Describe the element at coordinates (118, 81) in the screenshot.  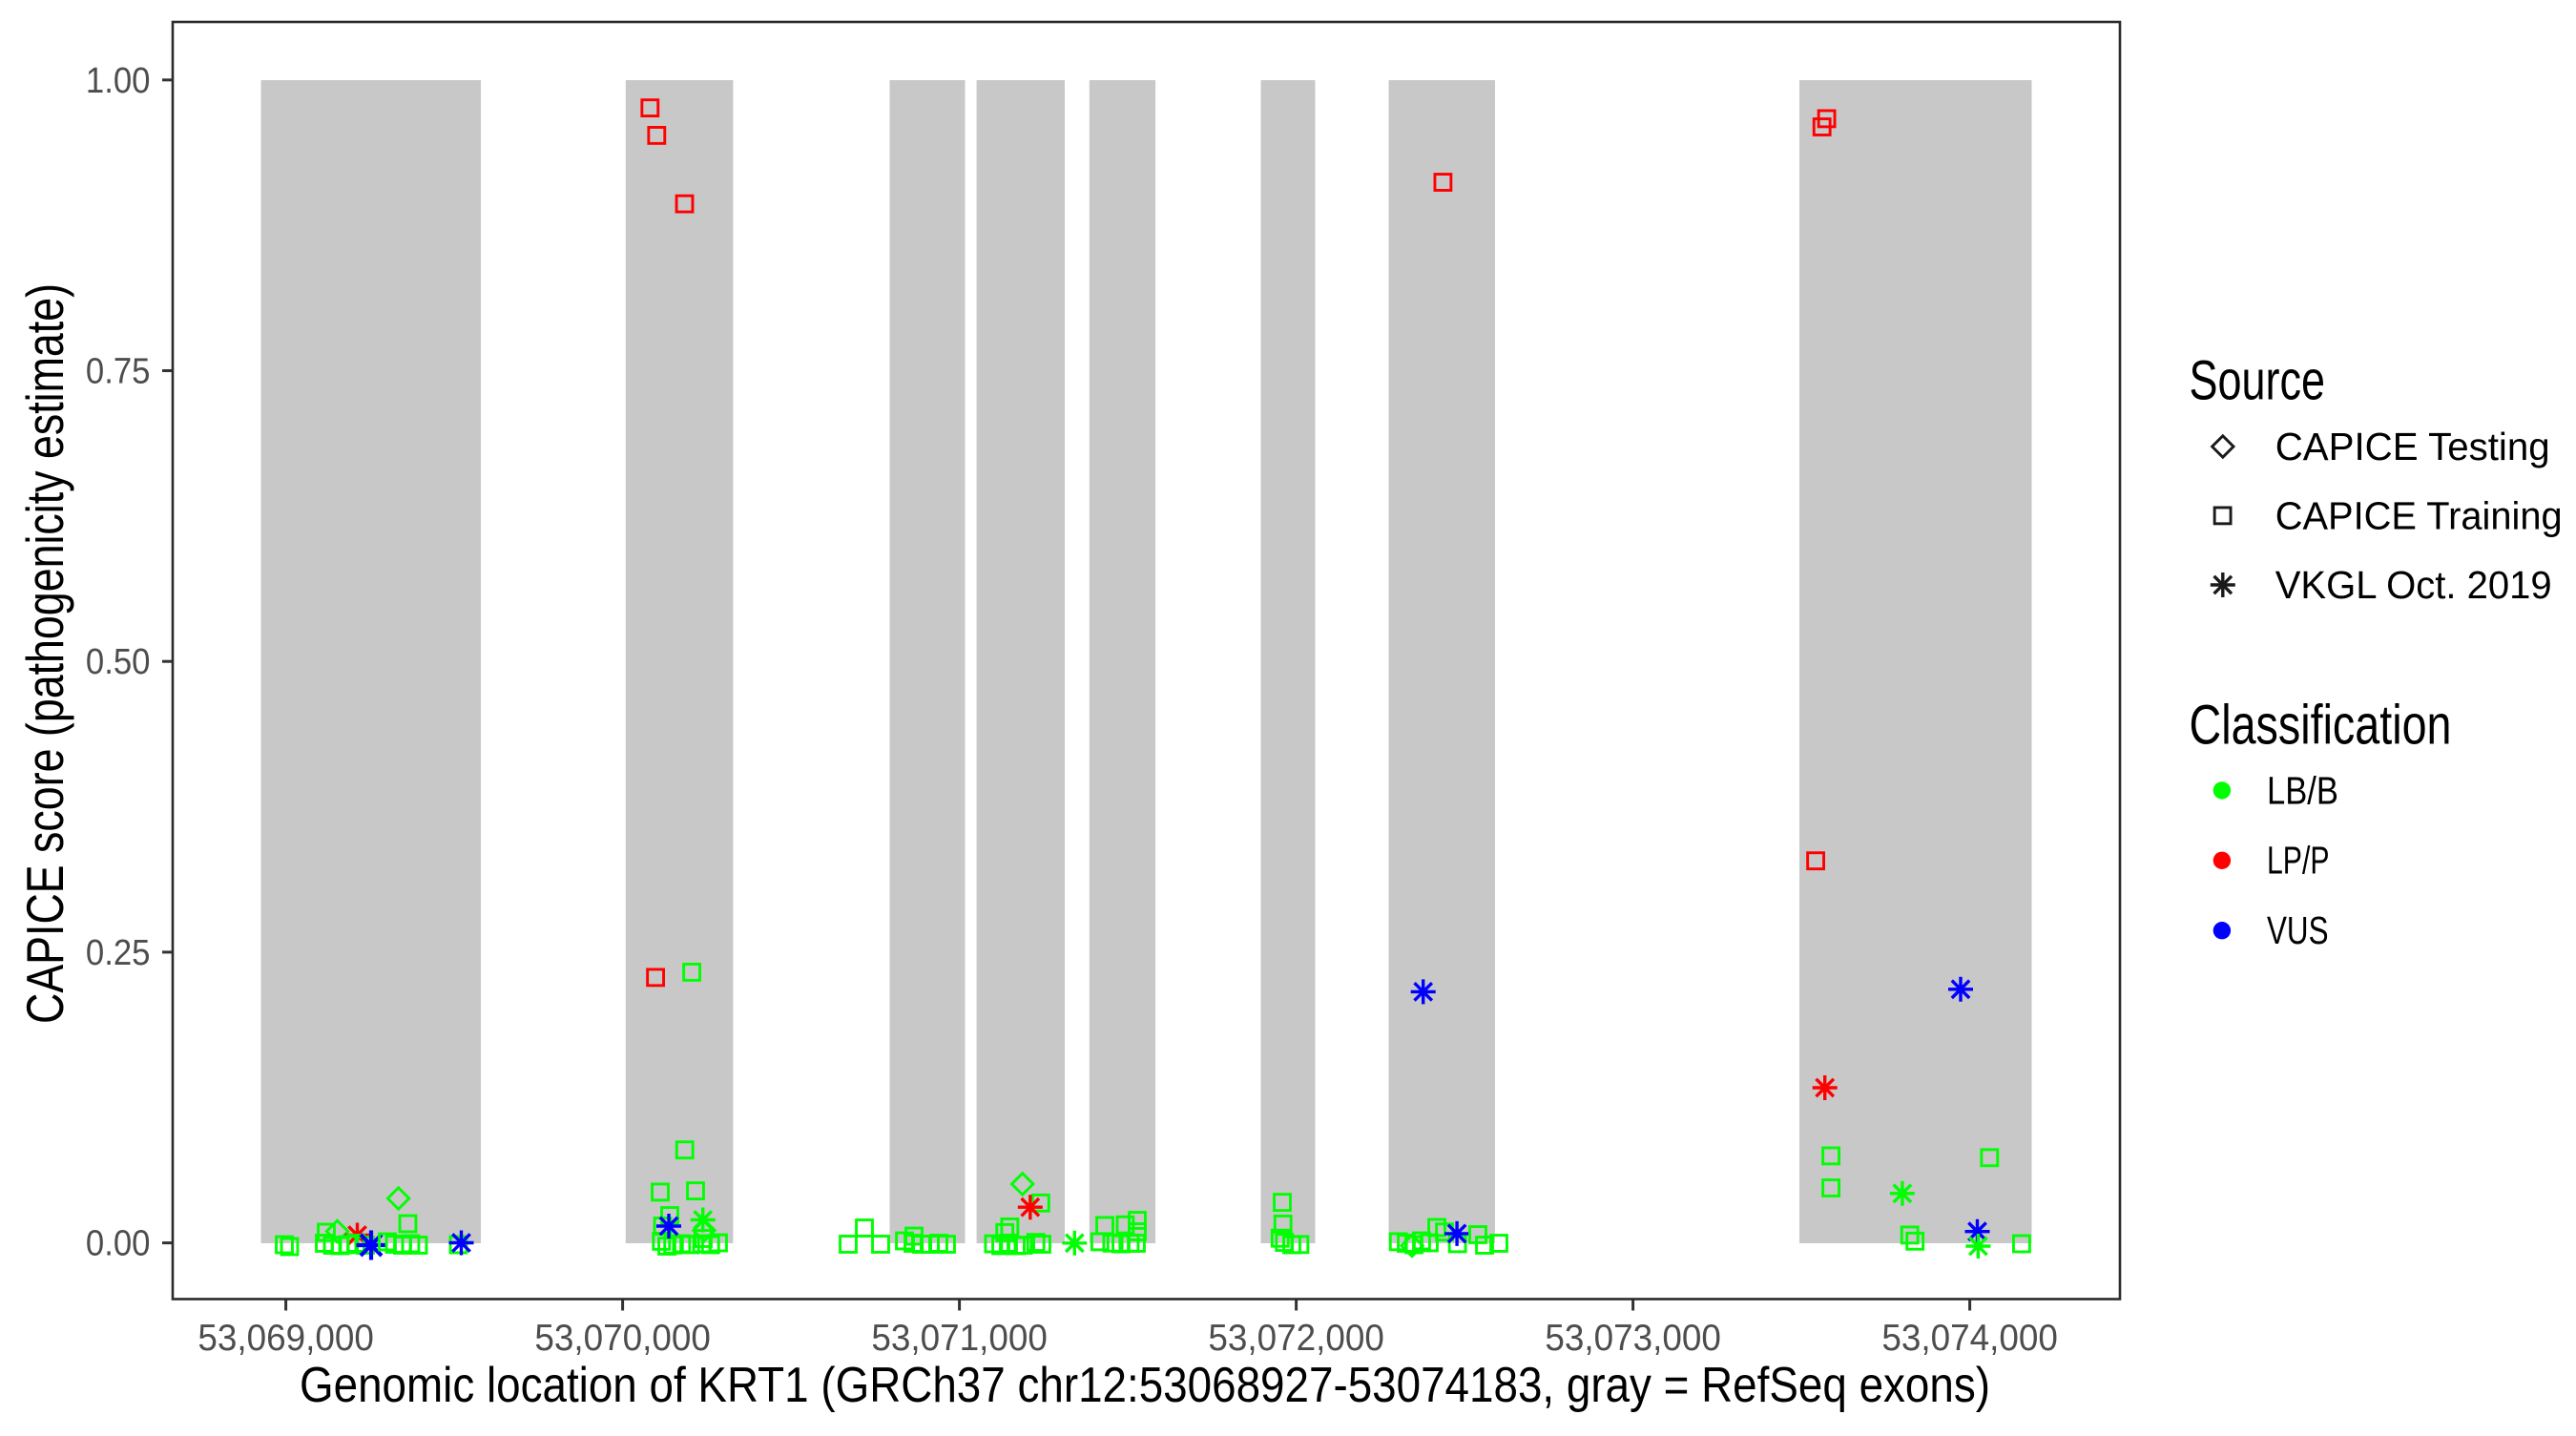
I see `svg-text: 1.00` at that location.